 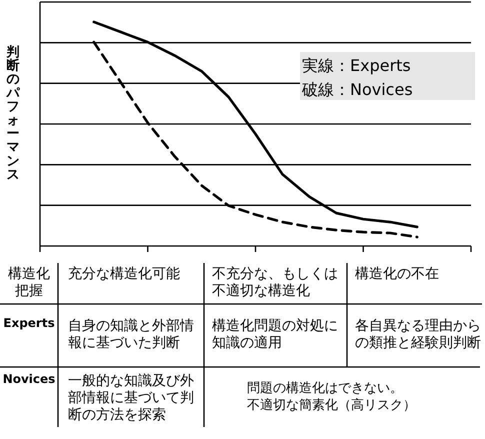 I want to click on annotation: 実線：Experts, so click(x=356, y=65).